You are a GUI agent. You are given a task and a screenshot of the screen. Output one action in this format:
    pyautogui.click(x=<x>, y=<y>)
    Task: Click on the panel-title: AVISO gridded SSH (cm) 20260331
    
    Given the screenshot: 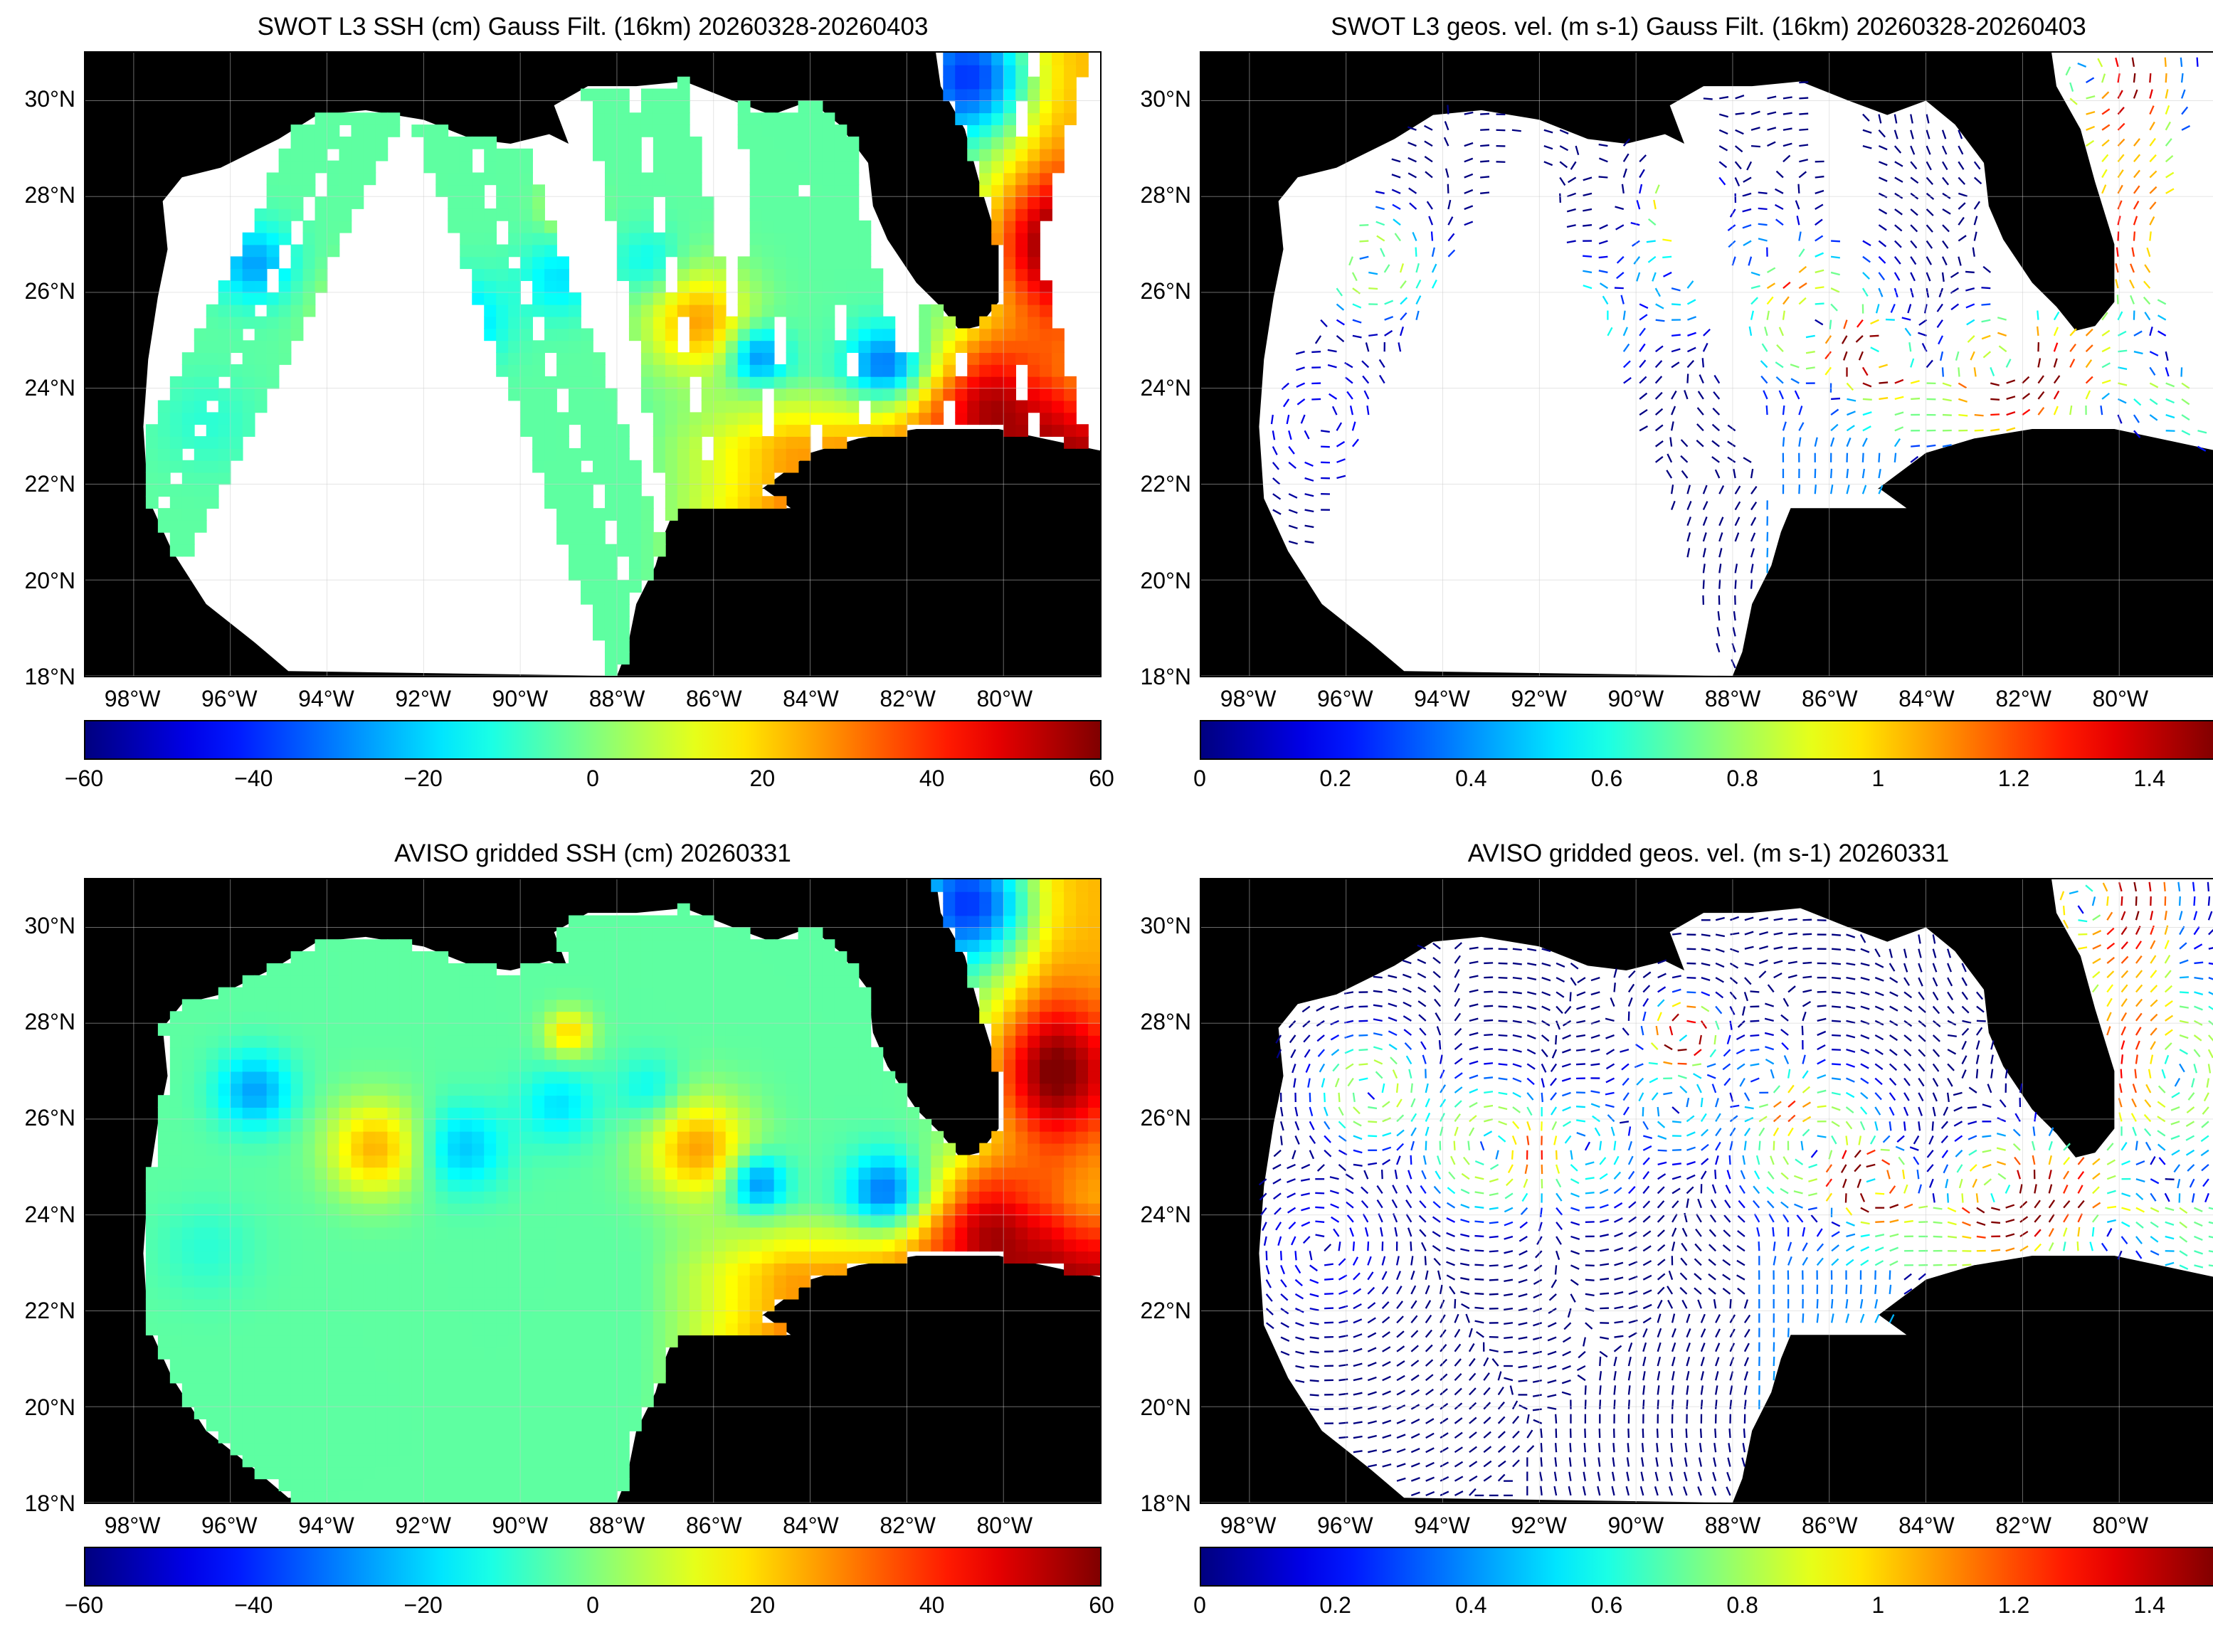 What is the action you would take?
    pyautogui.click(x=592, y=853)
    